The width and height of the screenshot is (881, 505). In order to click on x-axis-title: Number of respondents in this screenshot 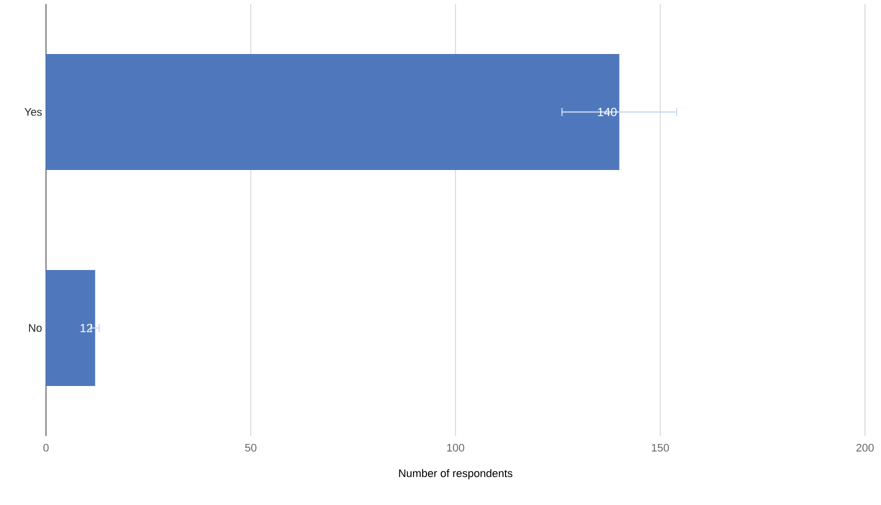, I will do `click(455, 474)`.